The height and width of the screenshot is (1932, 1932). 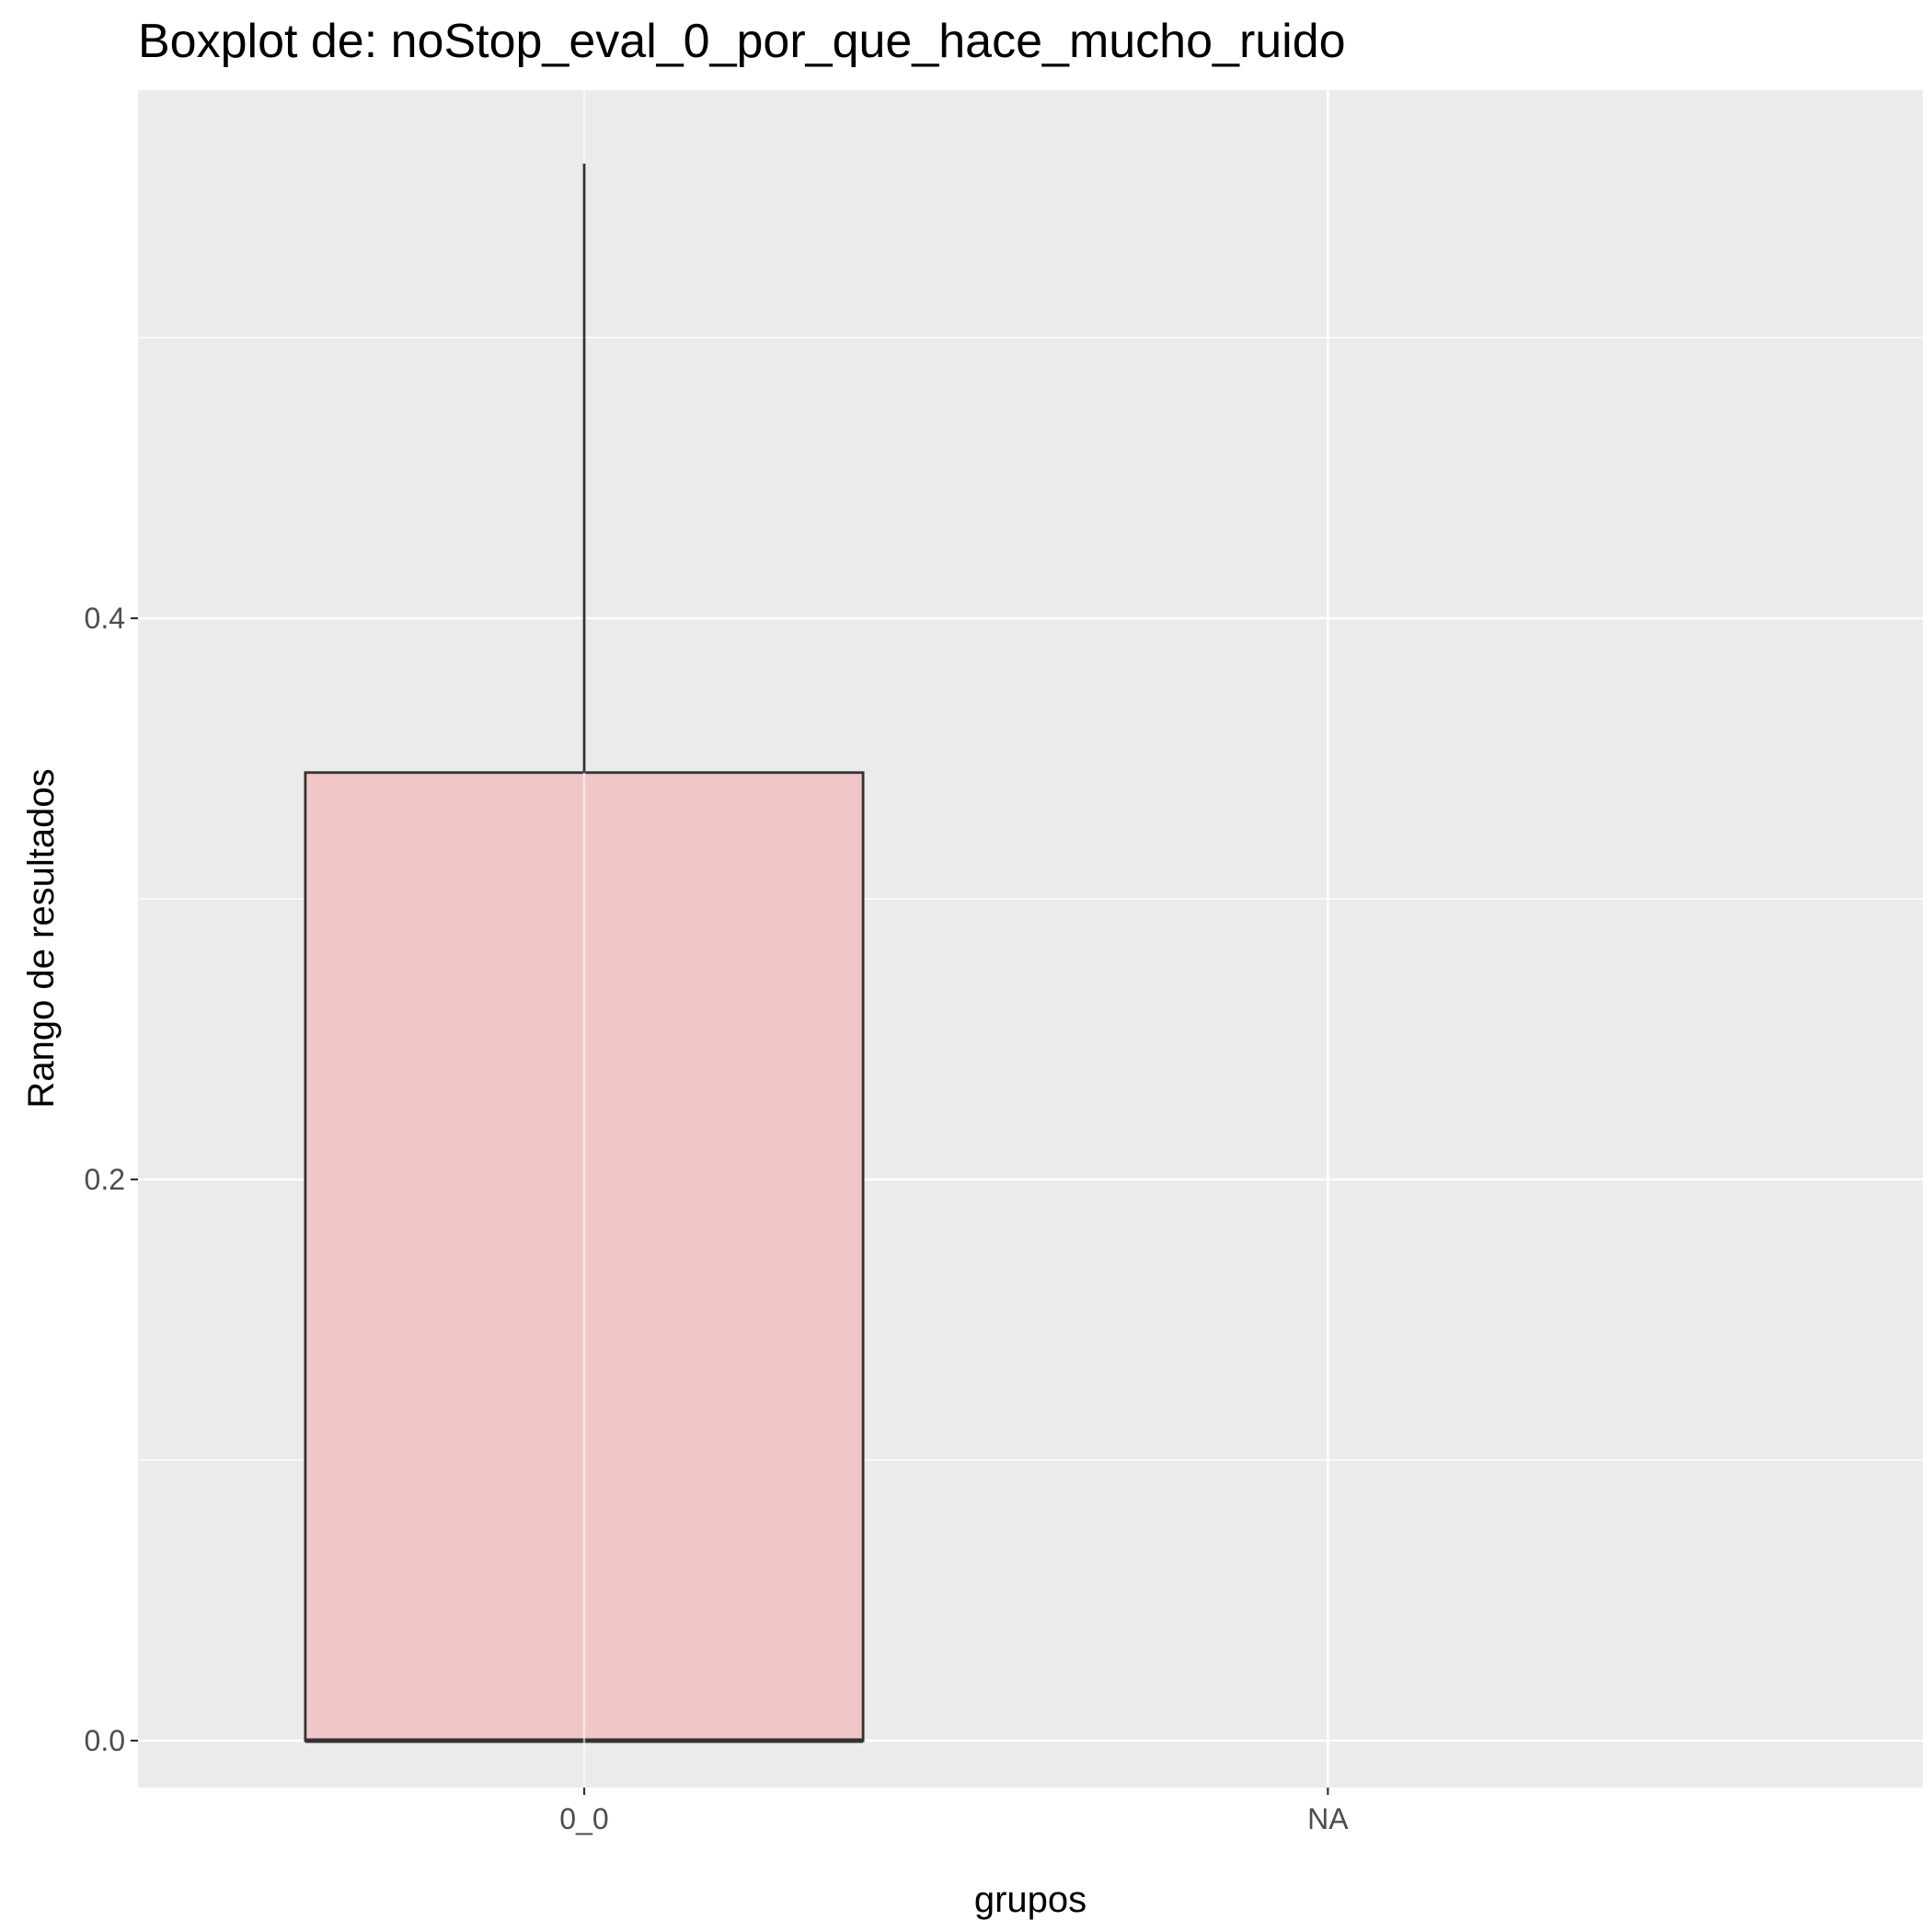 I want to click on x-tick-label: NA, so click(x=1328, y=1818).